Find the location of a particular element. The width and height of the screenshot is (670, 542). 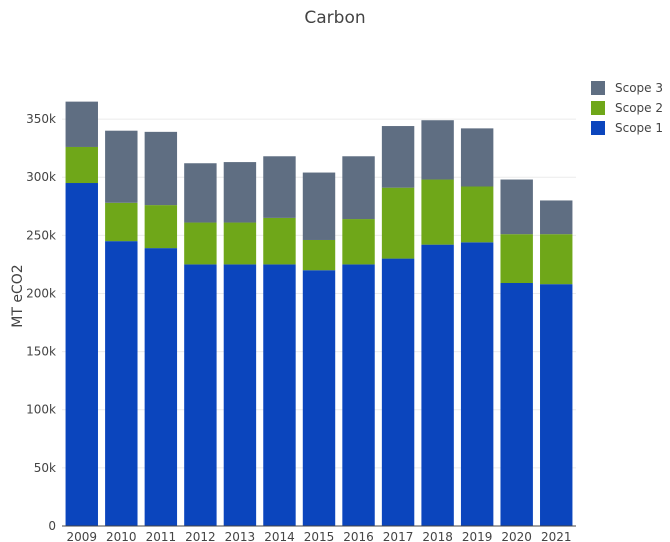

legend-label: Scope 2 is located at coordinates (639, 108).